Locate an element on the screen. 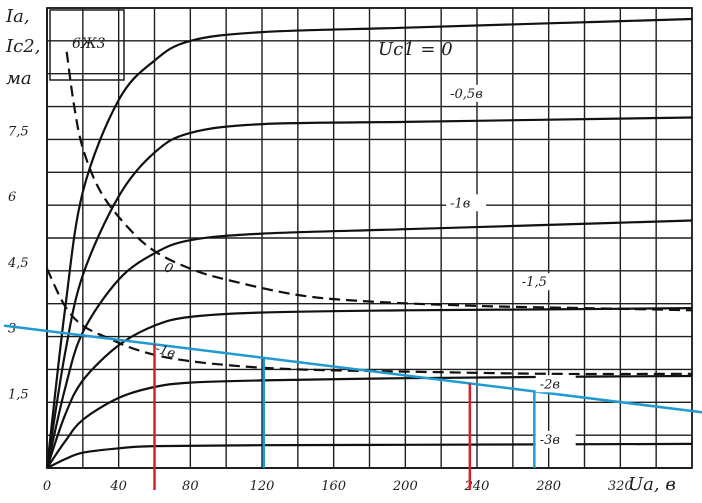 The height and width of the screenshot is (503, 702). curve-label: -1,5 is located at coordinates (534, 282).